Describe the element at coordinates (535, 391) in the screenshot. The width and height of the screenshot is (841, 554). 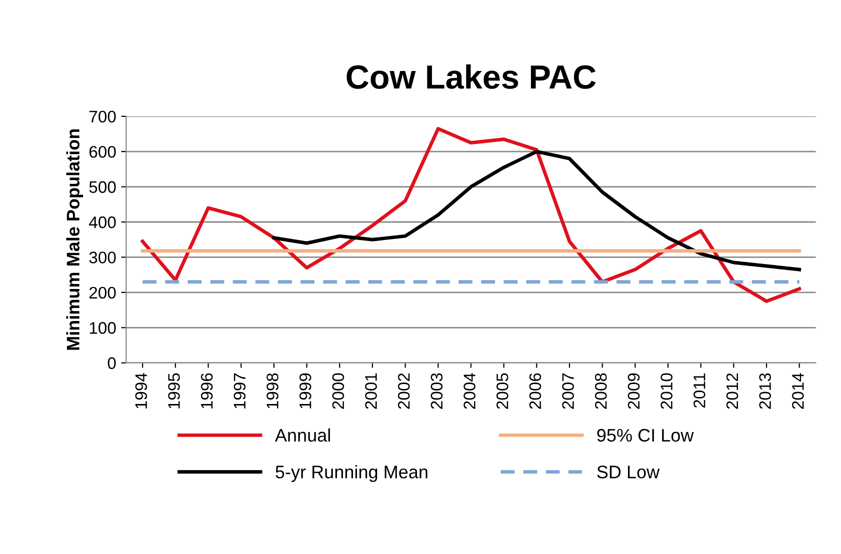
I see `x-tick-label: 2006` at that location.